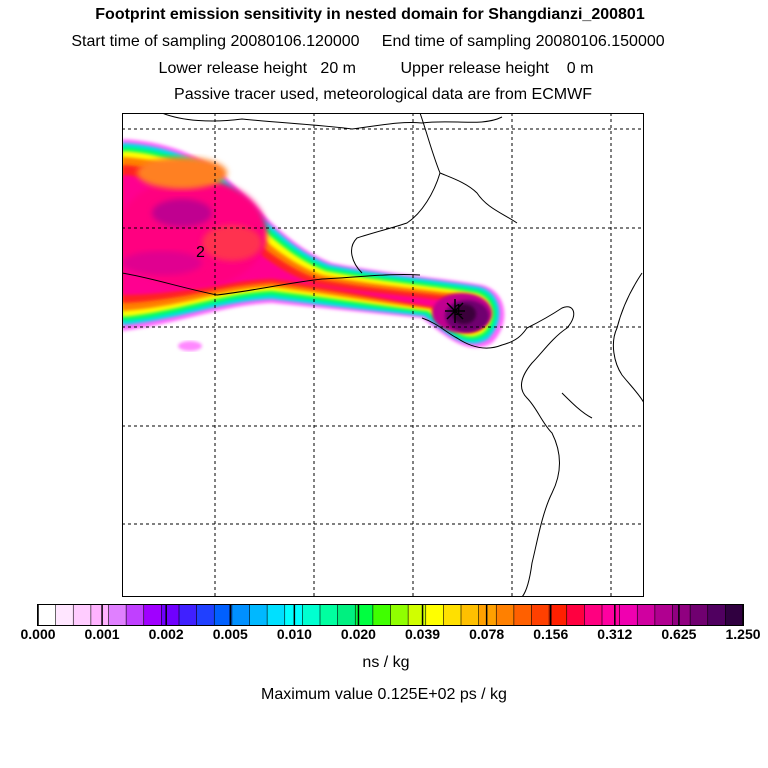 This screenshot has width=768, height=768. What do you see at coordinates (423, 634) in the screenshot?
I see `colorbar-label: 0.039` at bounding box center [423, 634].